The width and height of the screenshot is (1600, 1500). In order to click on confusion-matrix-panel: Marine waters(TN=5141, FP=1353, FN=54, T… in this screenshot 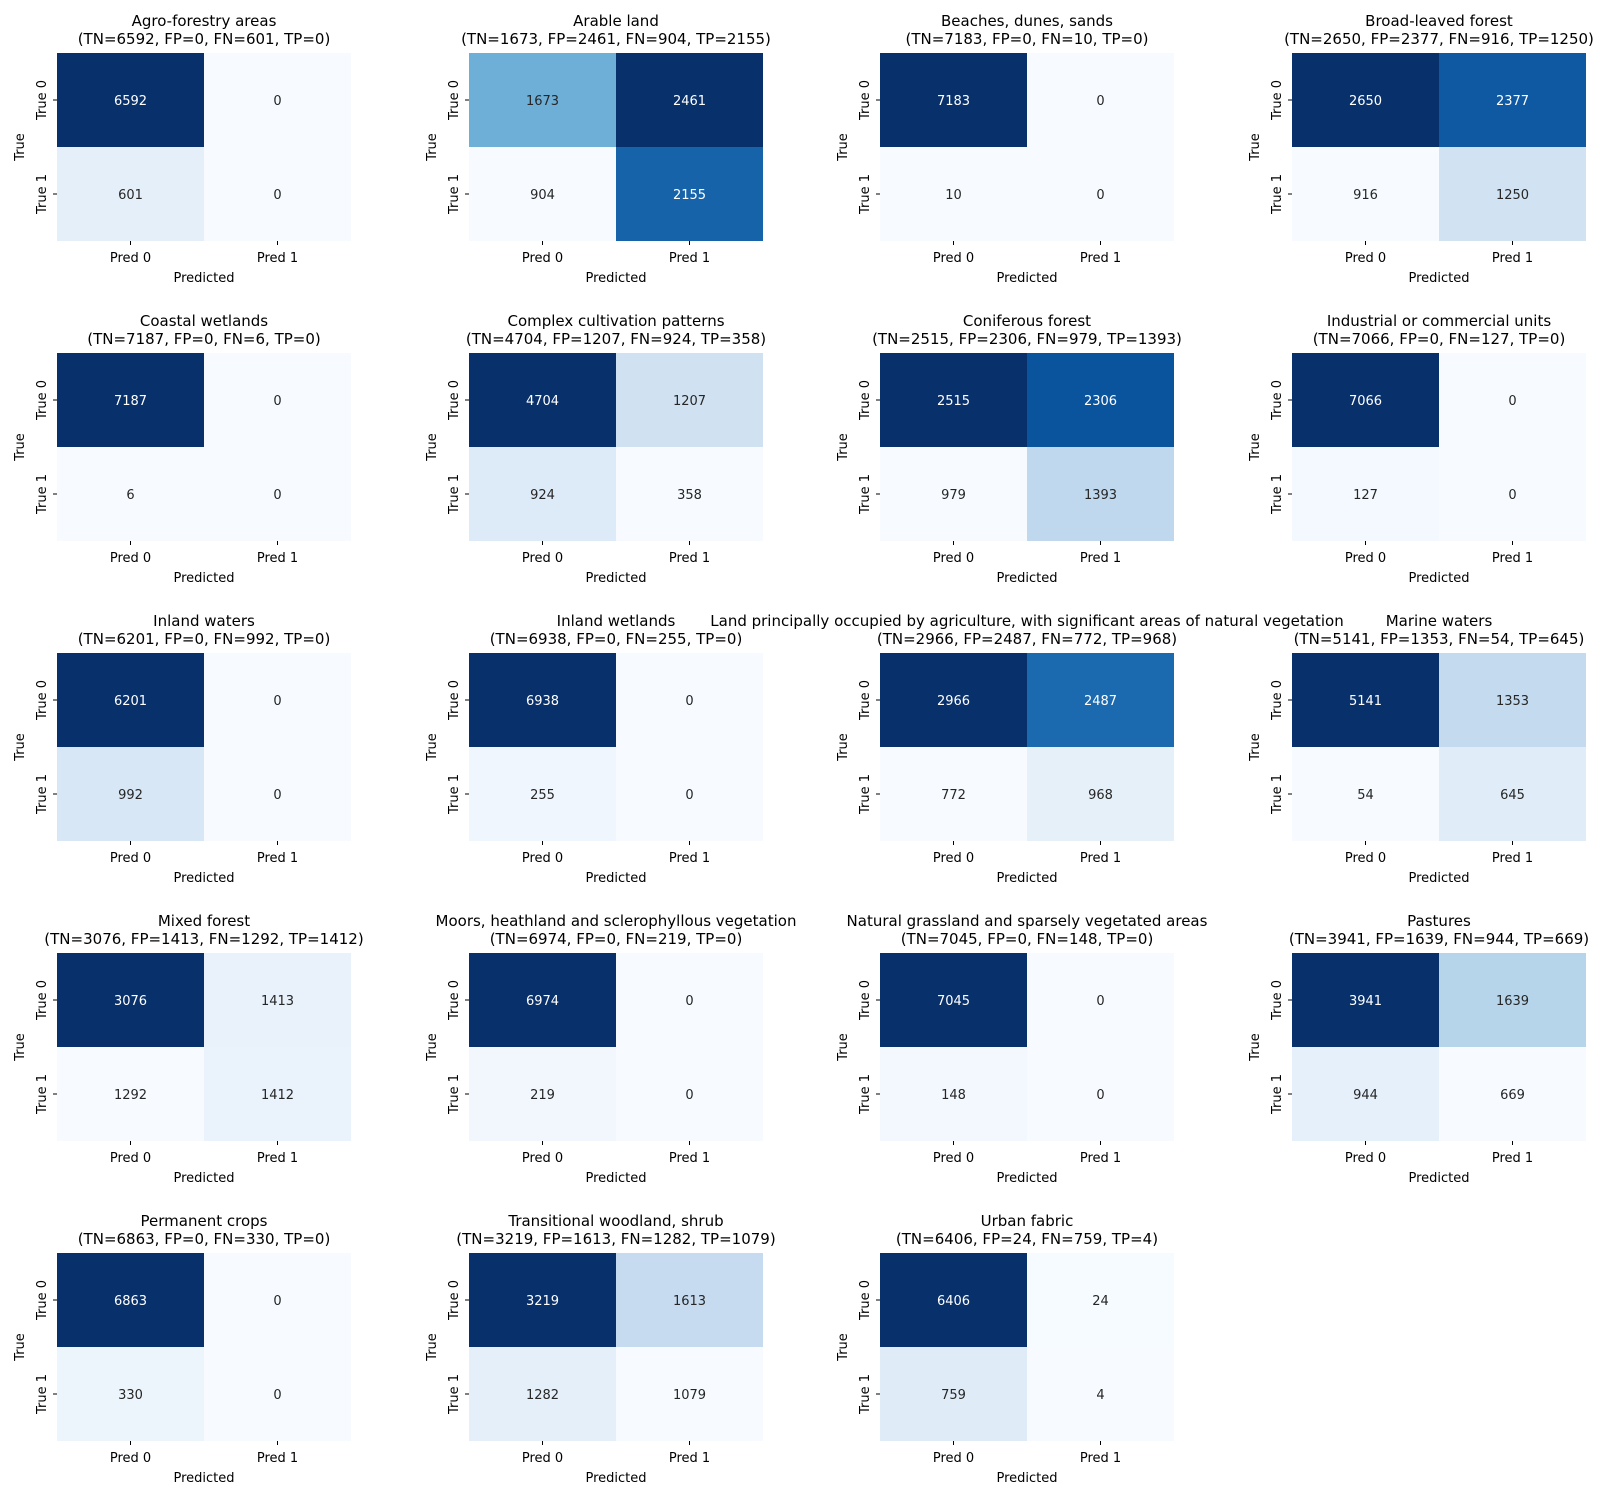, I will do `click(1417, 749)`.